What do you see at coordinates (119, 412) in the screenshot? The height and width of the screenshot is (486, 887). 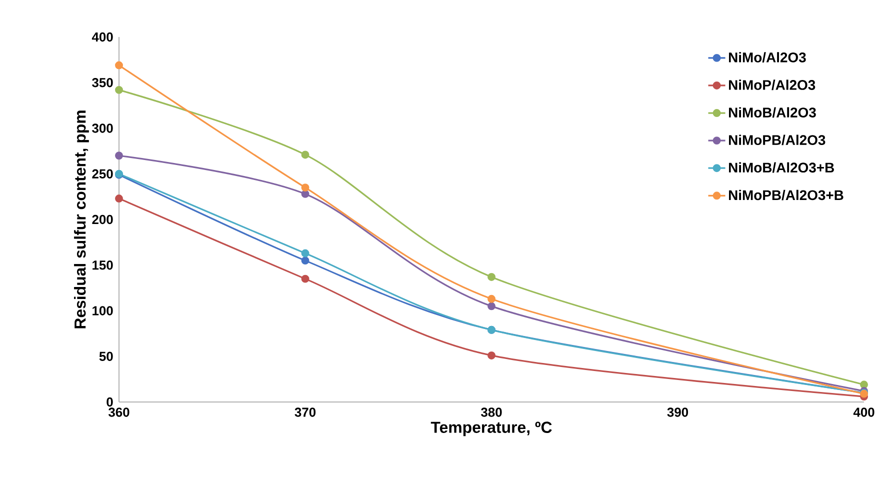 I see `x-tick-label: 360` at bounding box center [119, 412].